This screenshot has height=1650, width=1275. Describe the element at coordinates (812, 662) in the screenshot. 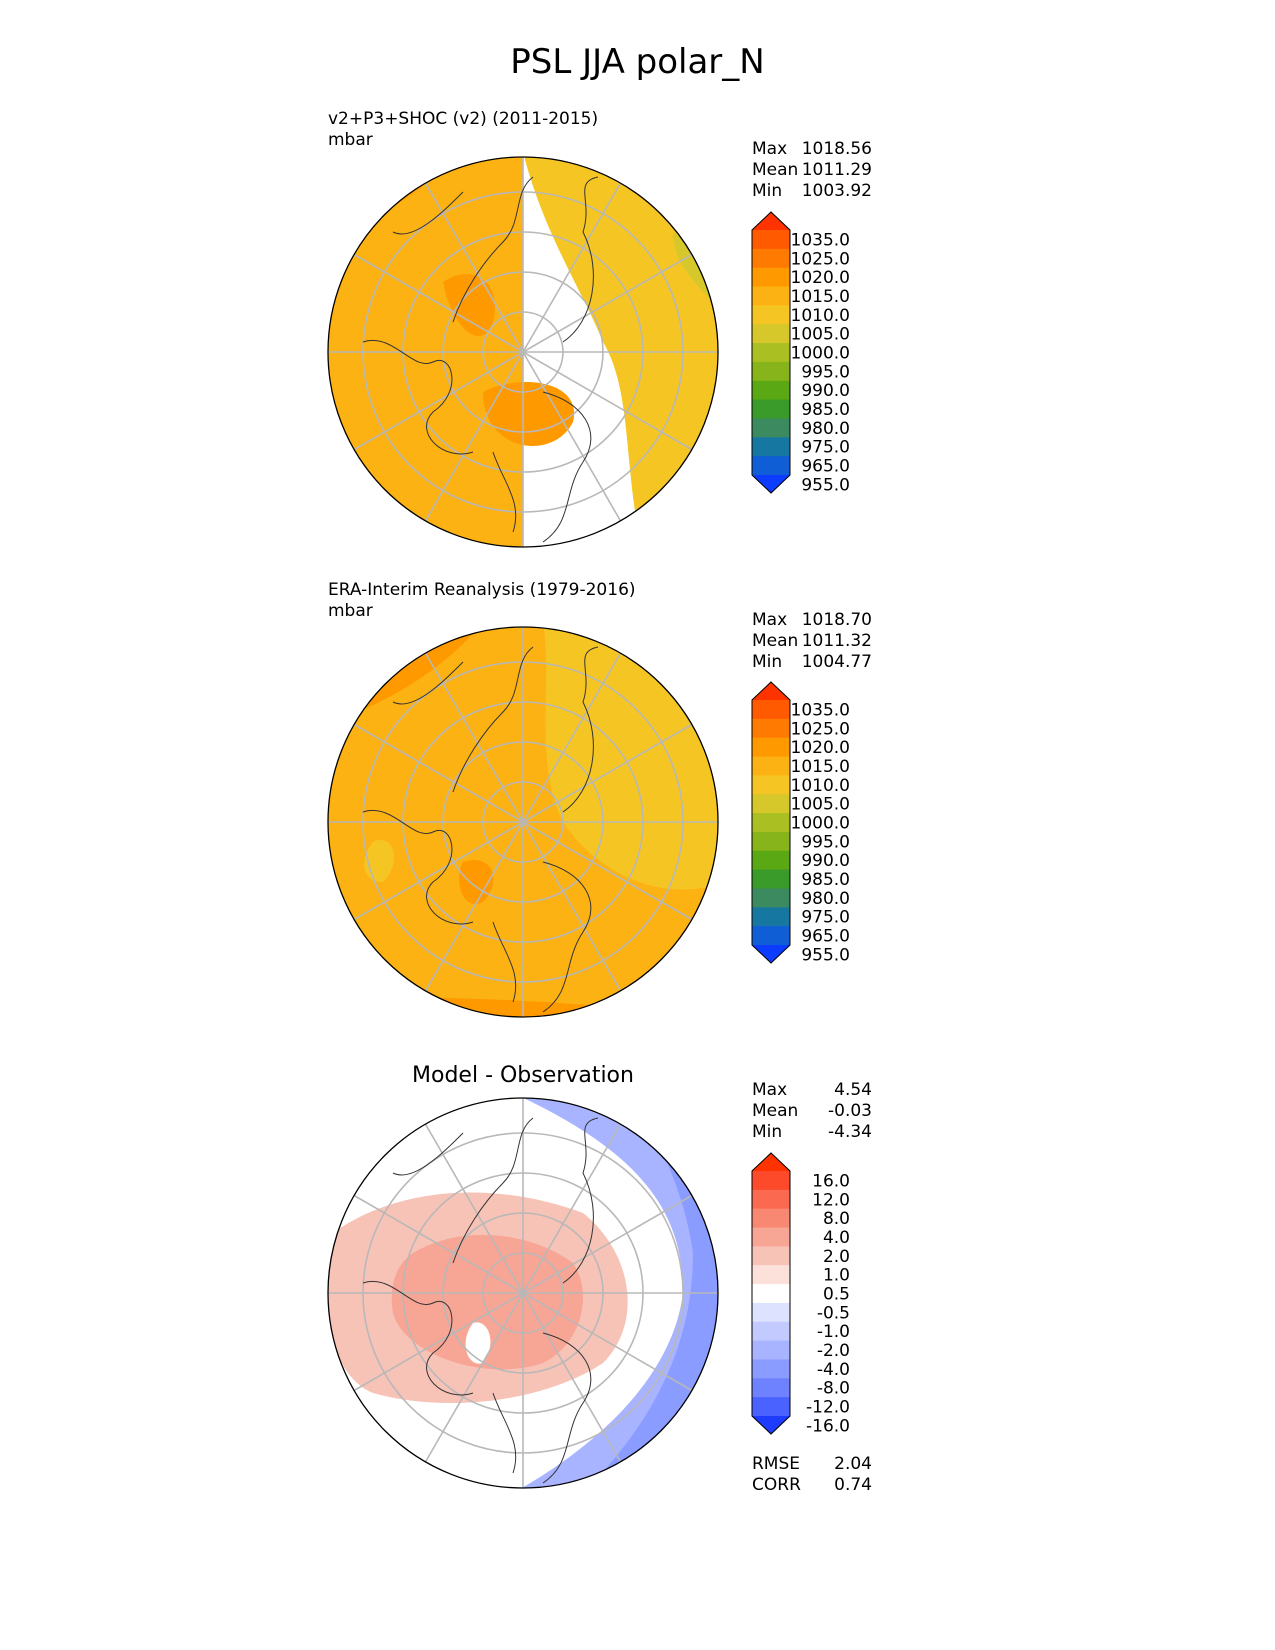

I see `panel2-stat-min: Min 1004.77` at that location.